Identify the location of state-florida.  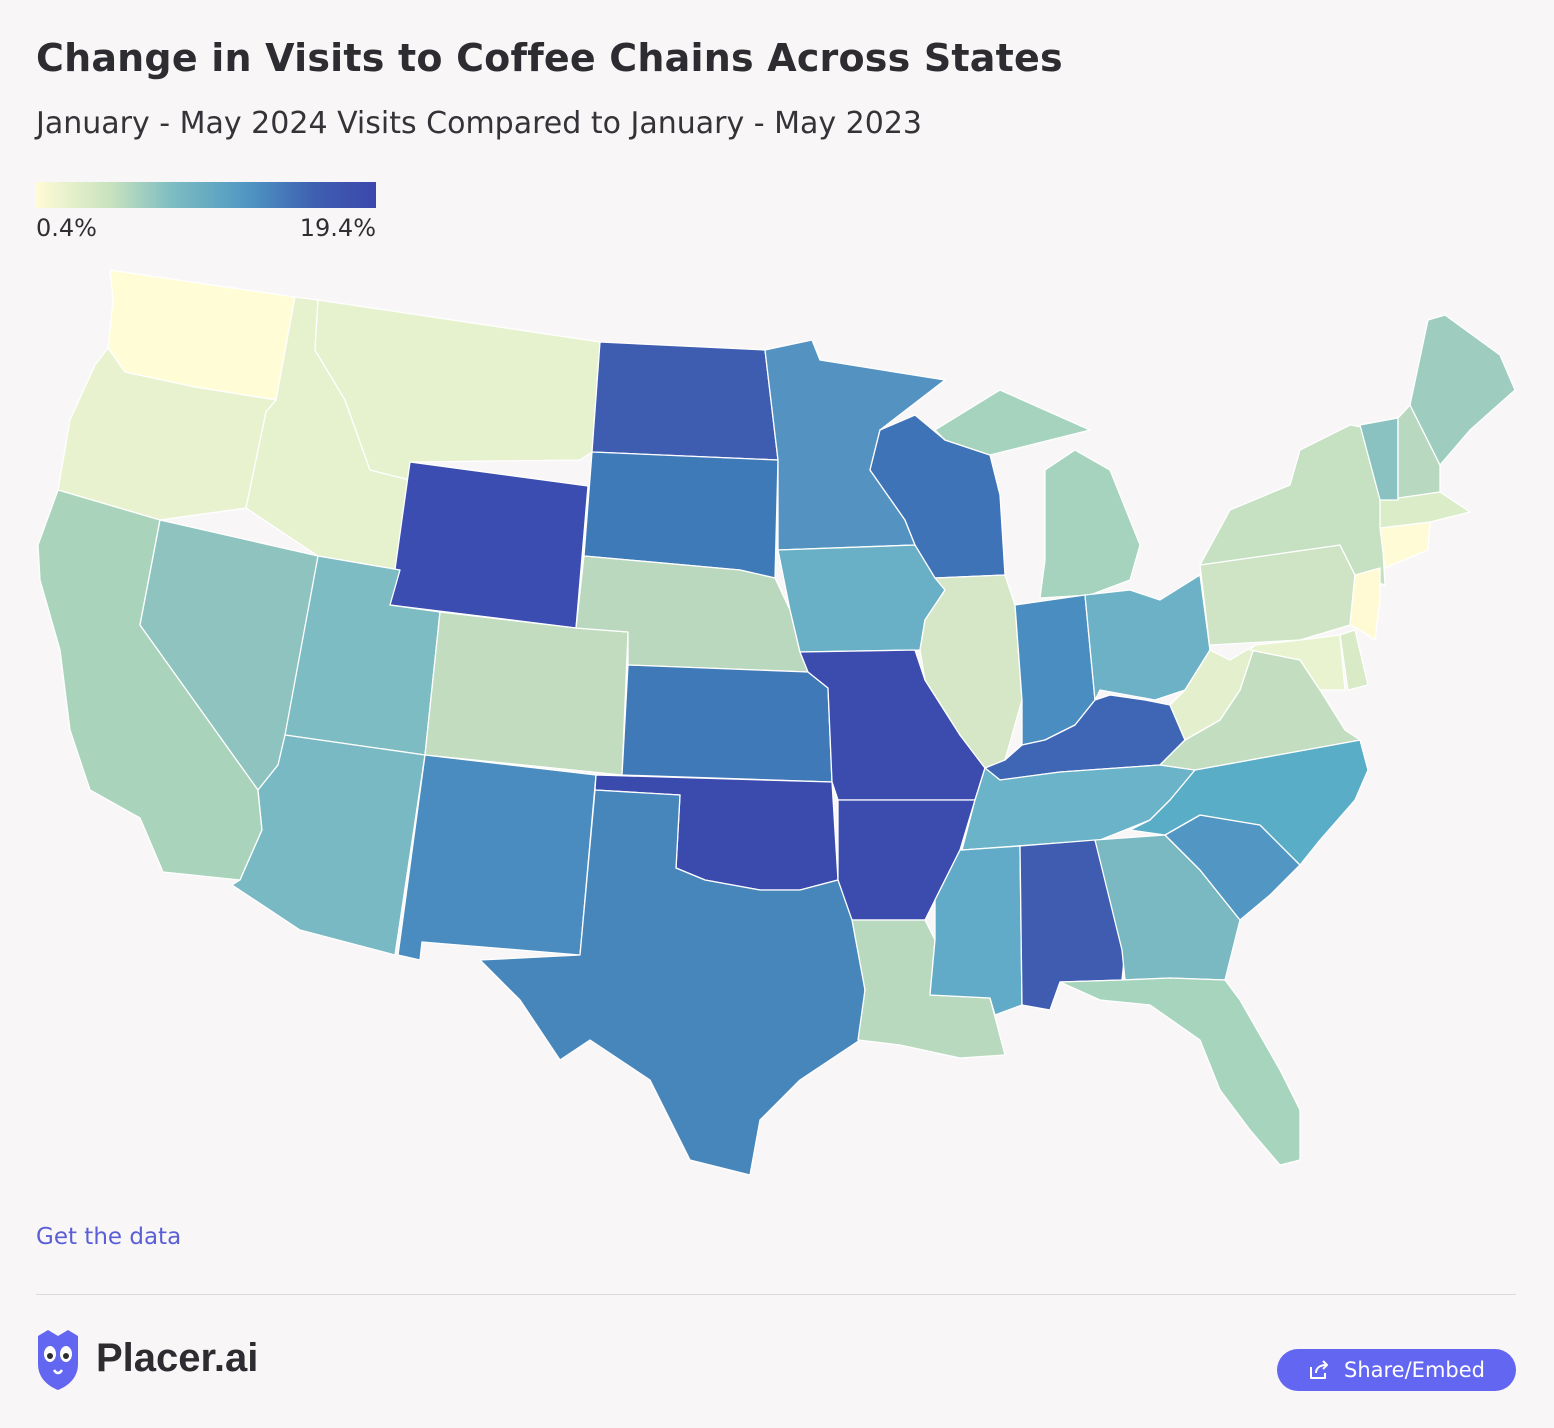
(1180, 1071).